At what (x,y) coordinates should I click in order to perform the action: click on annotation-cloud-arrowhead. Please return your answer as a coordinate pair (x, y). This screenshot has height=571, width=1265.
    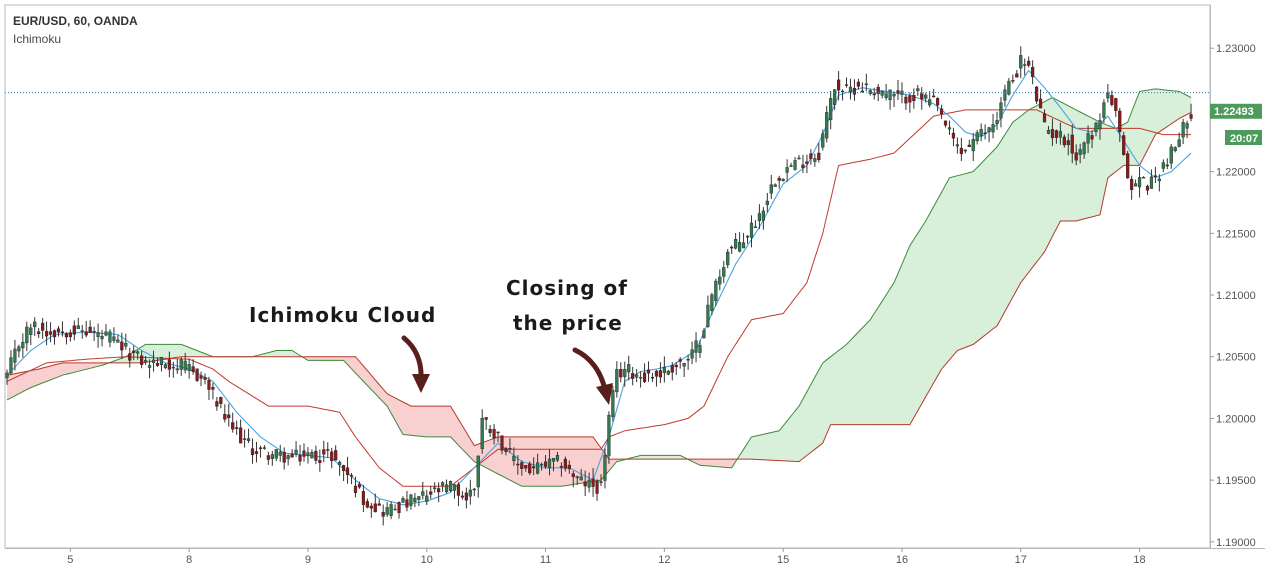
    Looking at the image, I should click on (421, 383).